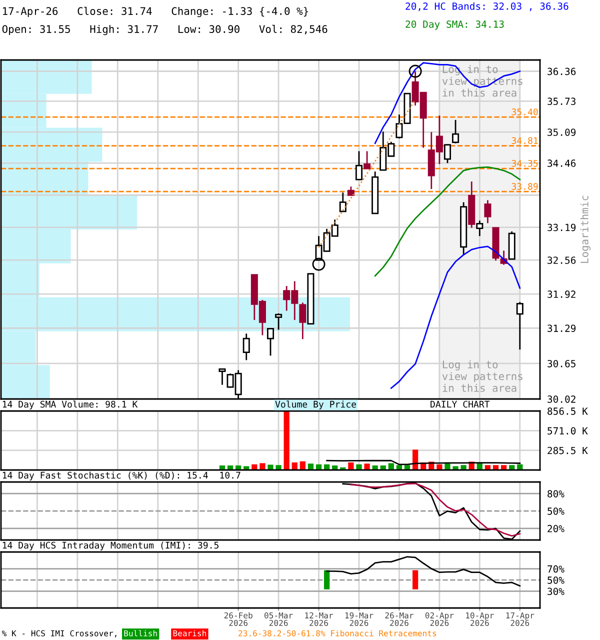  I want to click on text: DAILY CHART, so click(460, 404).